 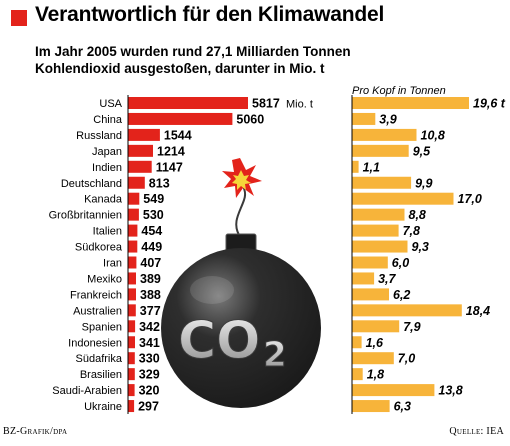 What do you see at coordinates (107, 232) in the screenshot?
I see `category-label: Italien` at bounding box center [107, 232].